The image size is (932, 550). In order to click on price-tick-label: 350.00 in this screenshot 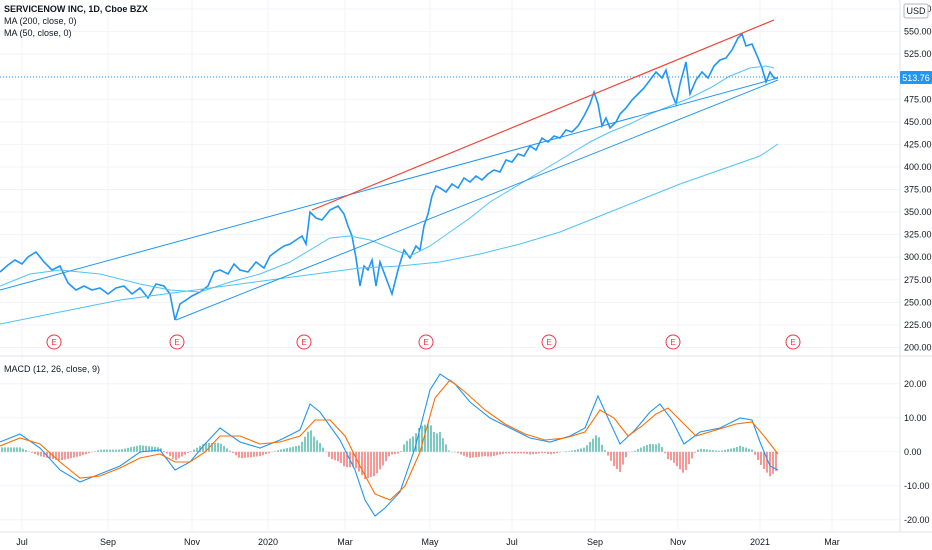, I will do `click(918, 212)`.